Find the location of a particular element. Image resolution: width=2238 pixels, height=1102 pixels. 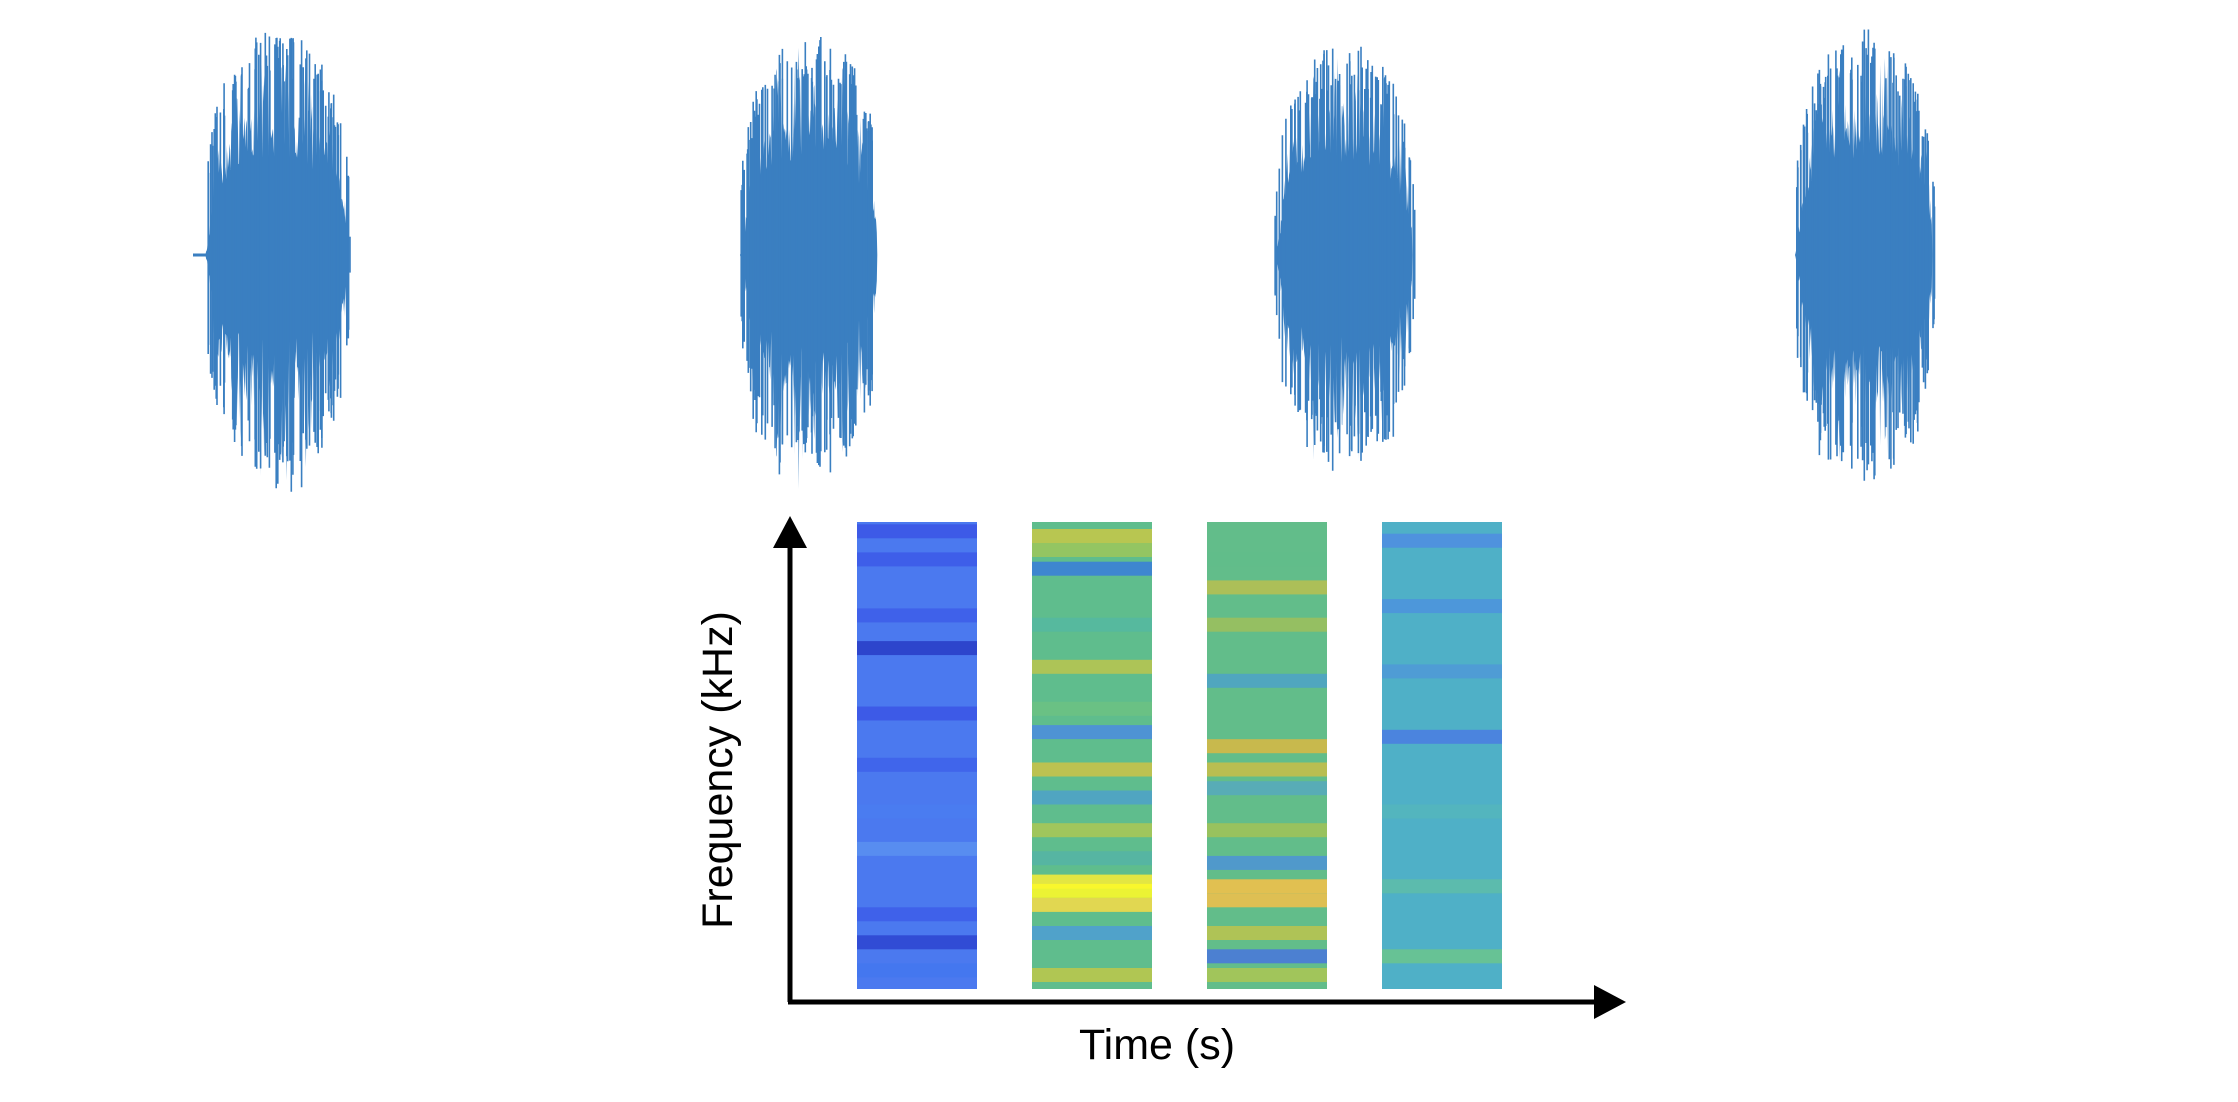

x-axis-arrowhead is located at coordinates (1610, 1002).